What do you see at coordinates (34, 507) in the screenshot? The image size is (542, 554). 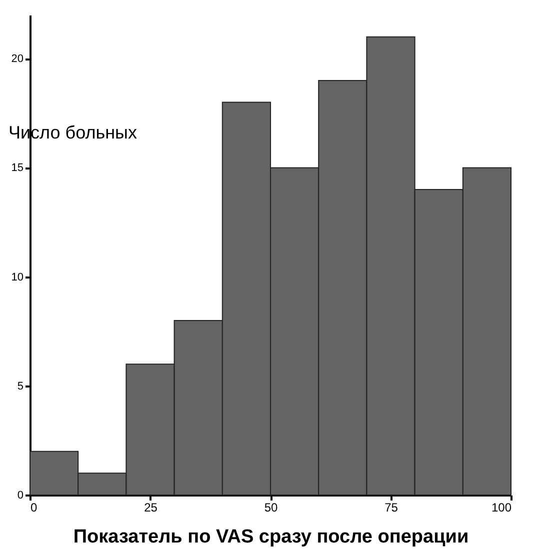 I see `x-tick-label: 0` at bounding box center [34, 507].